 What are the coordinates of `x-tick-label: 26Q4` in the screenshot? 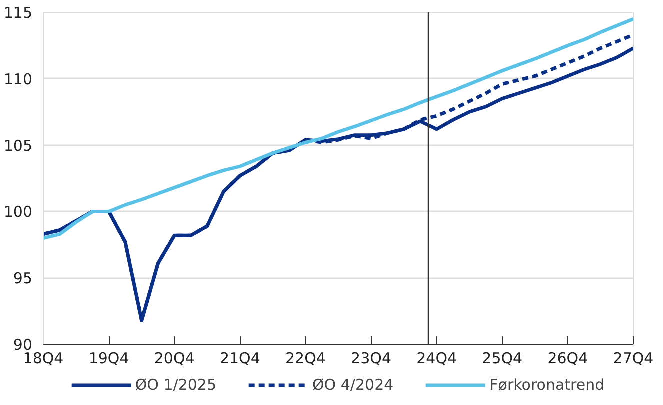 It's located at (568, 359).